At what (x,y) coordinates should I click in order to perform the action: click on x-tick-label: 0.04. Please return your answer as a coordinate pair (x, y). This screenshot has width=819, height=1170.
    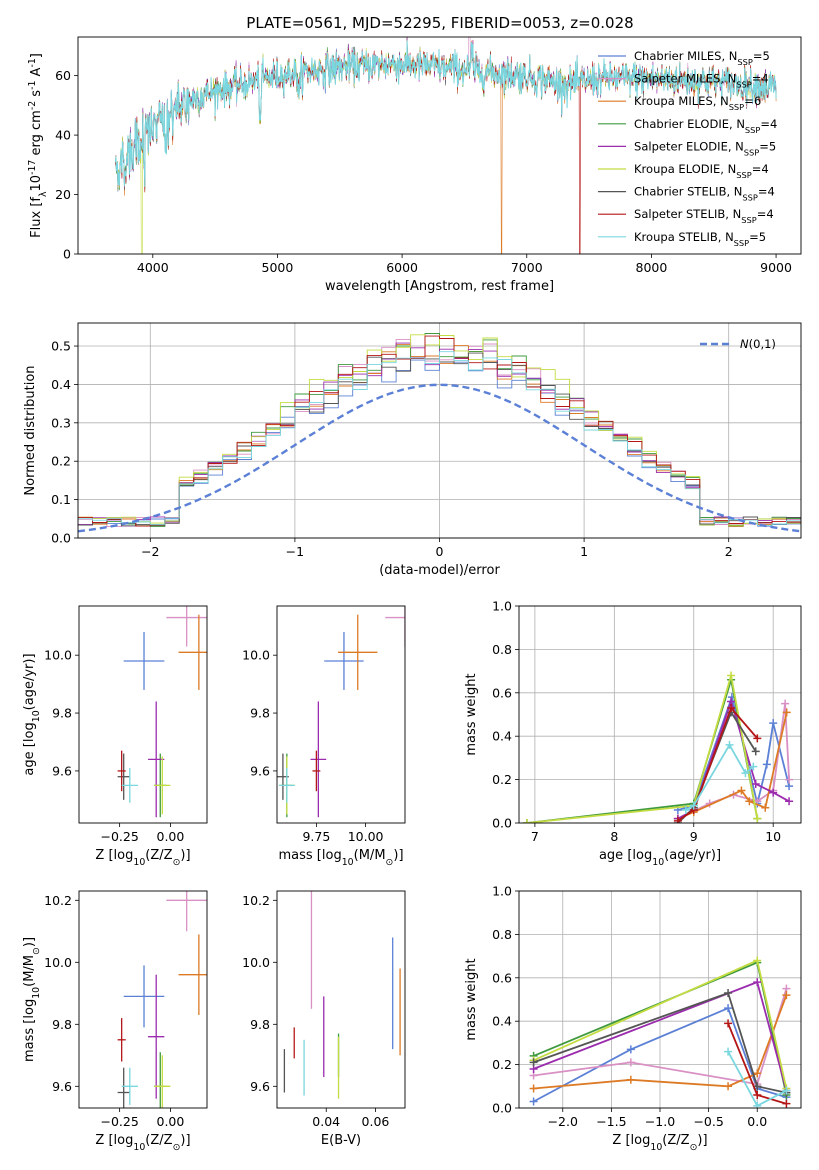
    Looking at the image, I should click on (326, 1121).